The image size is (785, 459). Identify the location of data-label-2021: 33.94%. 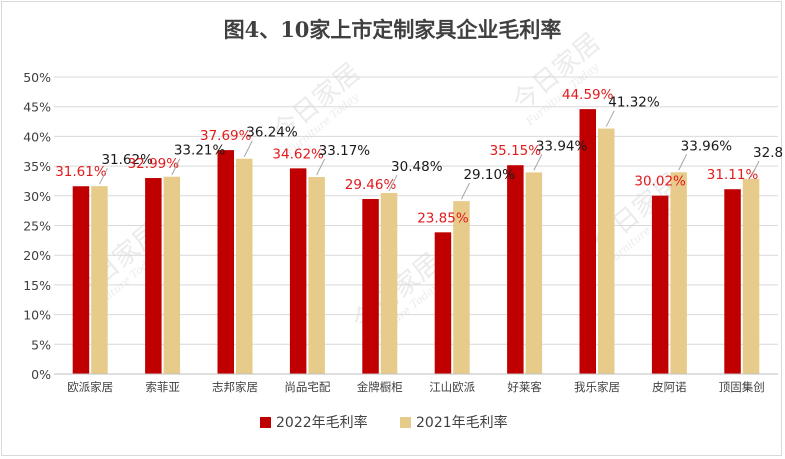
(562, 146).